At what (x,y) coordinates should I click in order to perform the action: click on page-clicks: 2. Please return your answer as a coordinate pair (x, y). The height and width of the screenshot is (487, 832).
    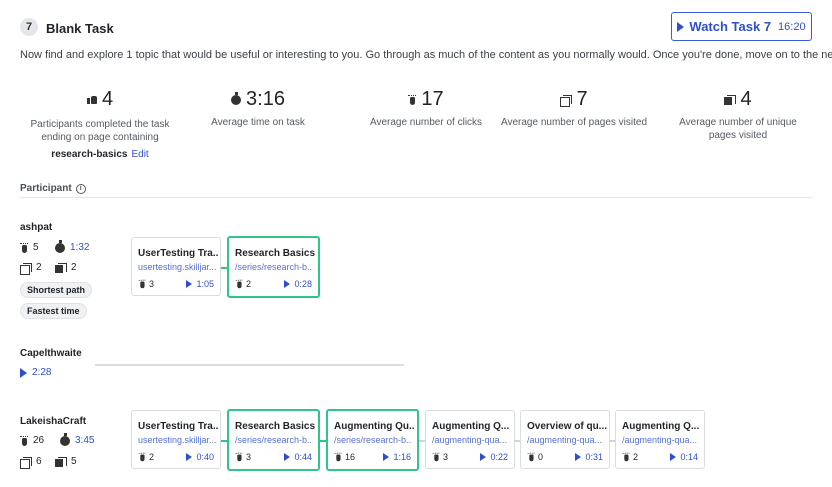
    Looking at the image, I should click on (630, 457).